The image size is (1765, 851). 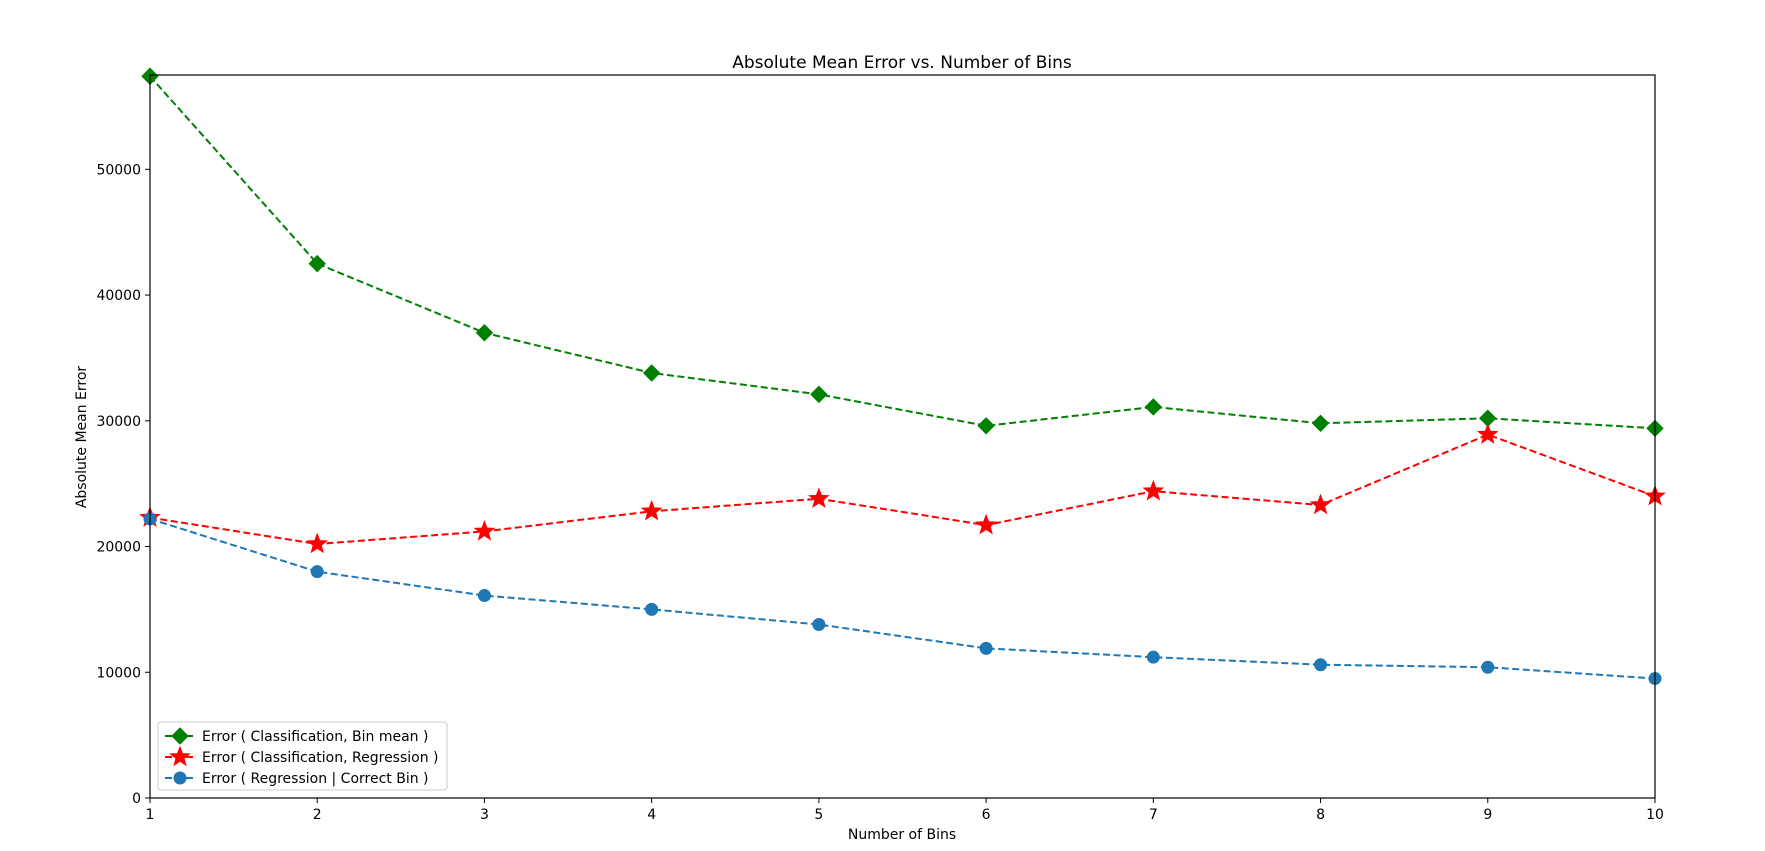 What do you see at coordinates (136, 799) in the screenshot?
I see `y-tick-label: 0` at bounding box center [136, 799].